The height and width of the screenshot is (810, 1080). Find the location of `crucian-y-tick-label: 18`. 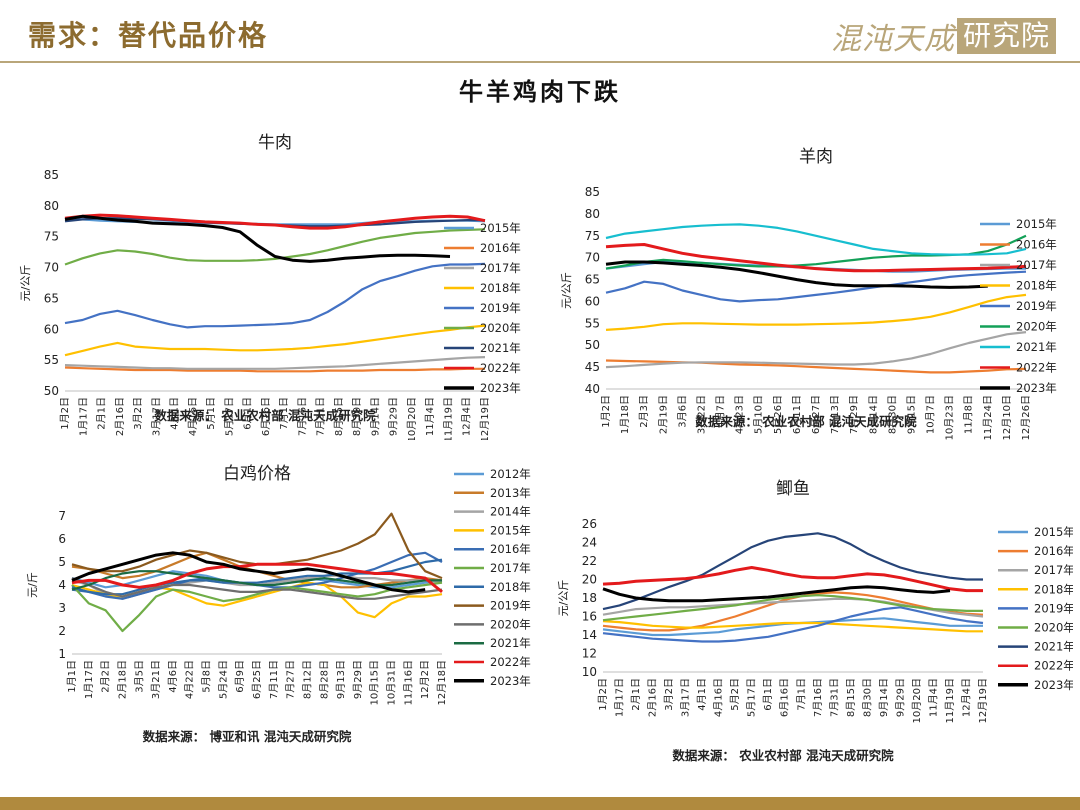

crucian-y-tick-label: 18 is located at coordinates (589, 598).